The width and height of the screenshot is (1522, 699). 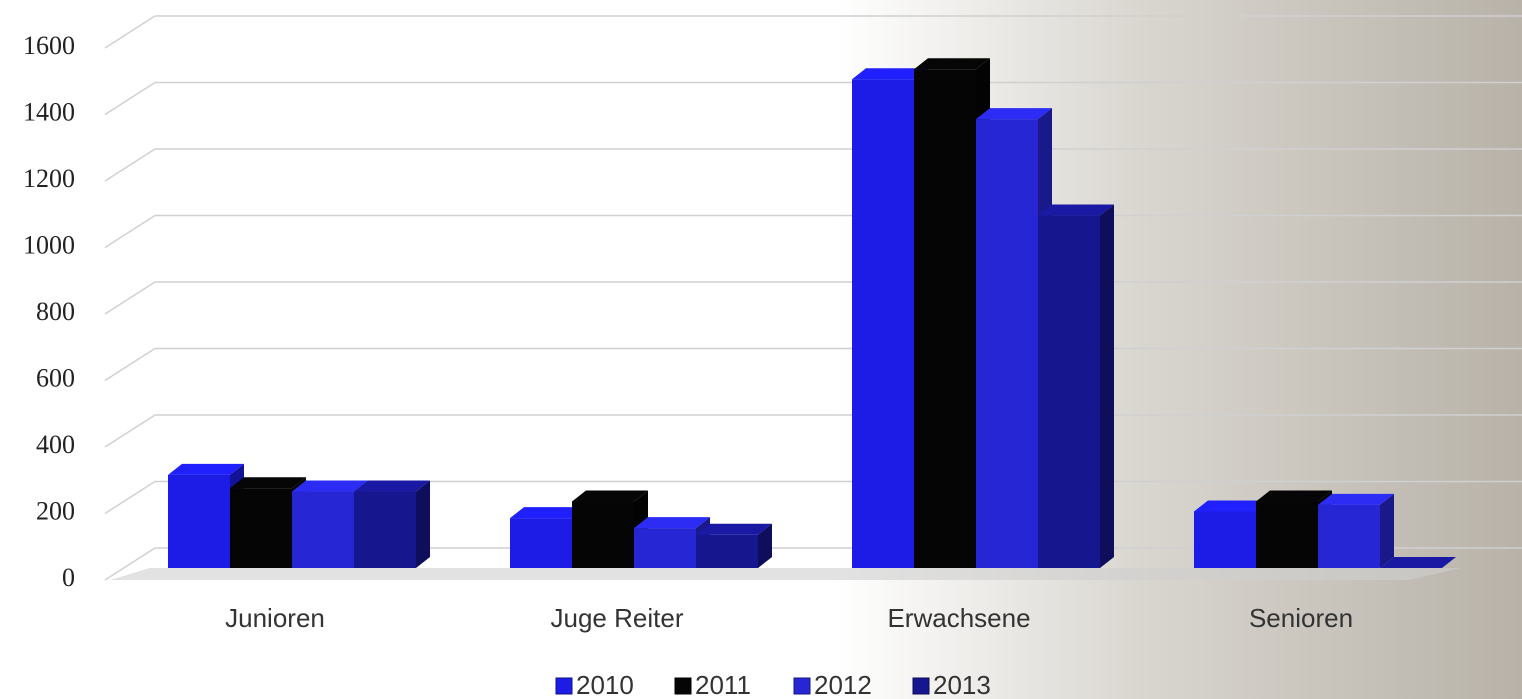 I want to click on y-tick-label: 1200, so click(x=49, y=178).